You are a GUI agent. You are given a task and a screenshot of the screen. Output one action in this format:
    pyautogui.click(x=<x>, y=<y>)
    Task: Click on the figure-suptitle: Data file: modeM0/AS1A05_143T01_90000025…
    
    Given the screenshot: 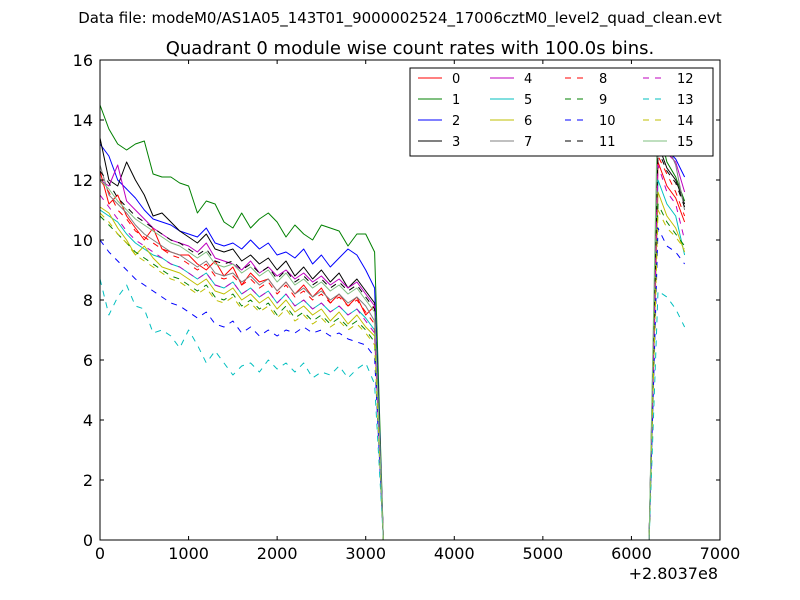 What is the action you would take?
    pyautogui.click(x=400, y=18)
    